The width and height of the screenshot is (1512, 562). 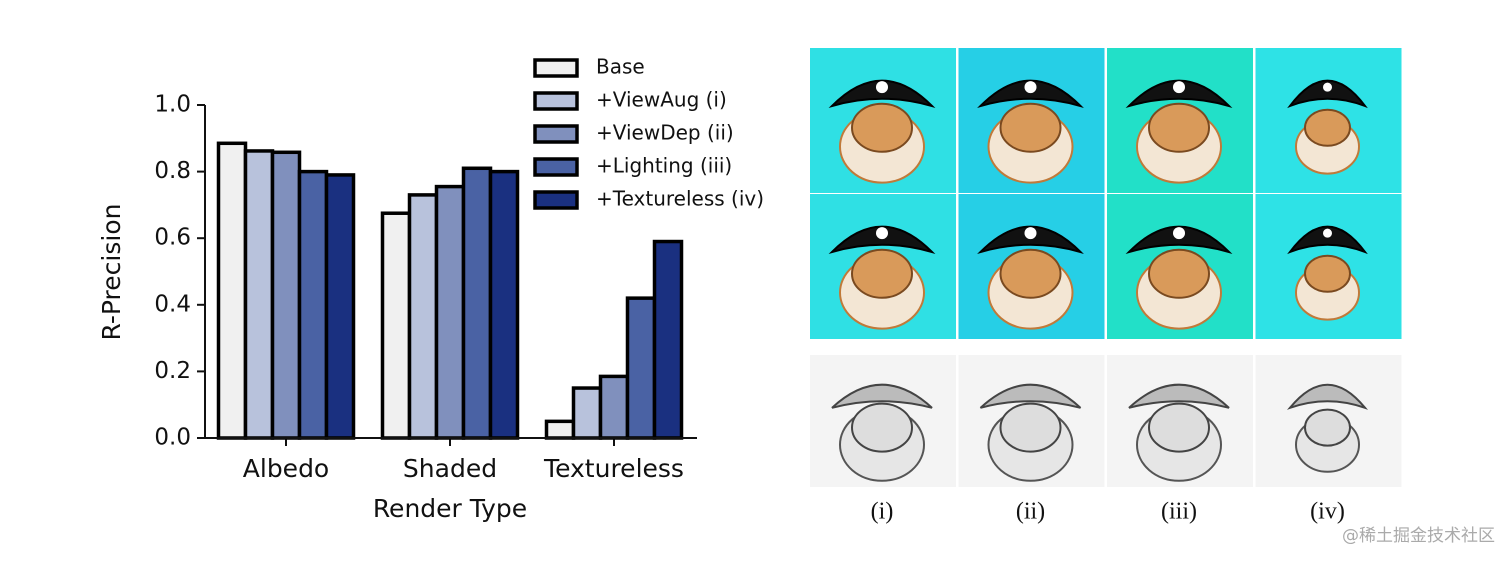 I want to click on x-tick-label: Textureless, so click(x=613, y=468).